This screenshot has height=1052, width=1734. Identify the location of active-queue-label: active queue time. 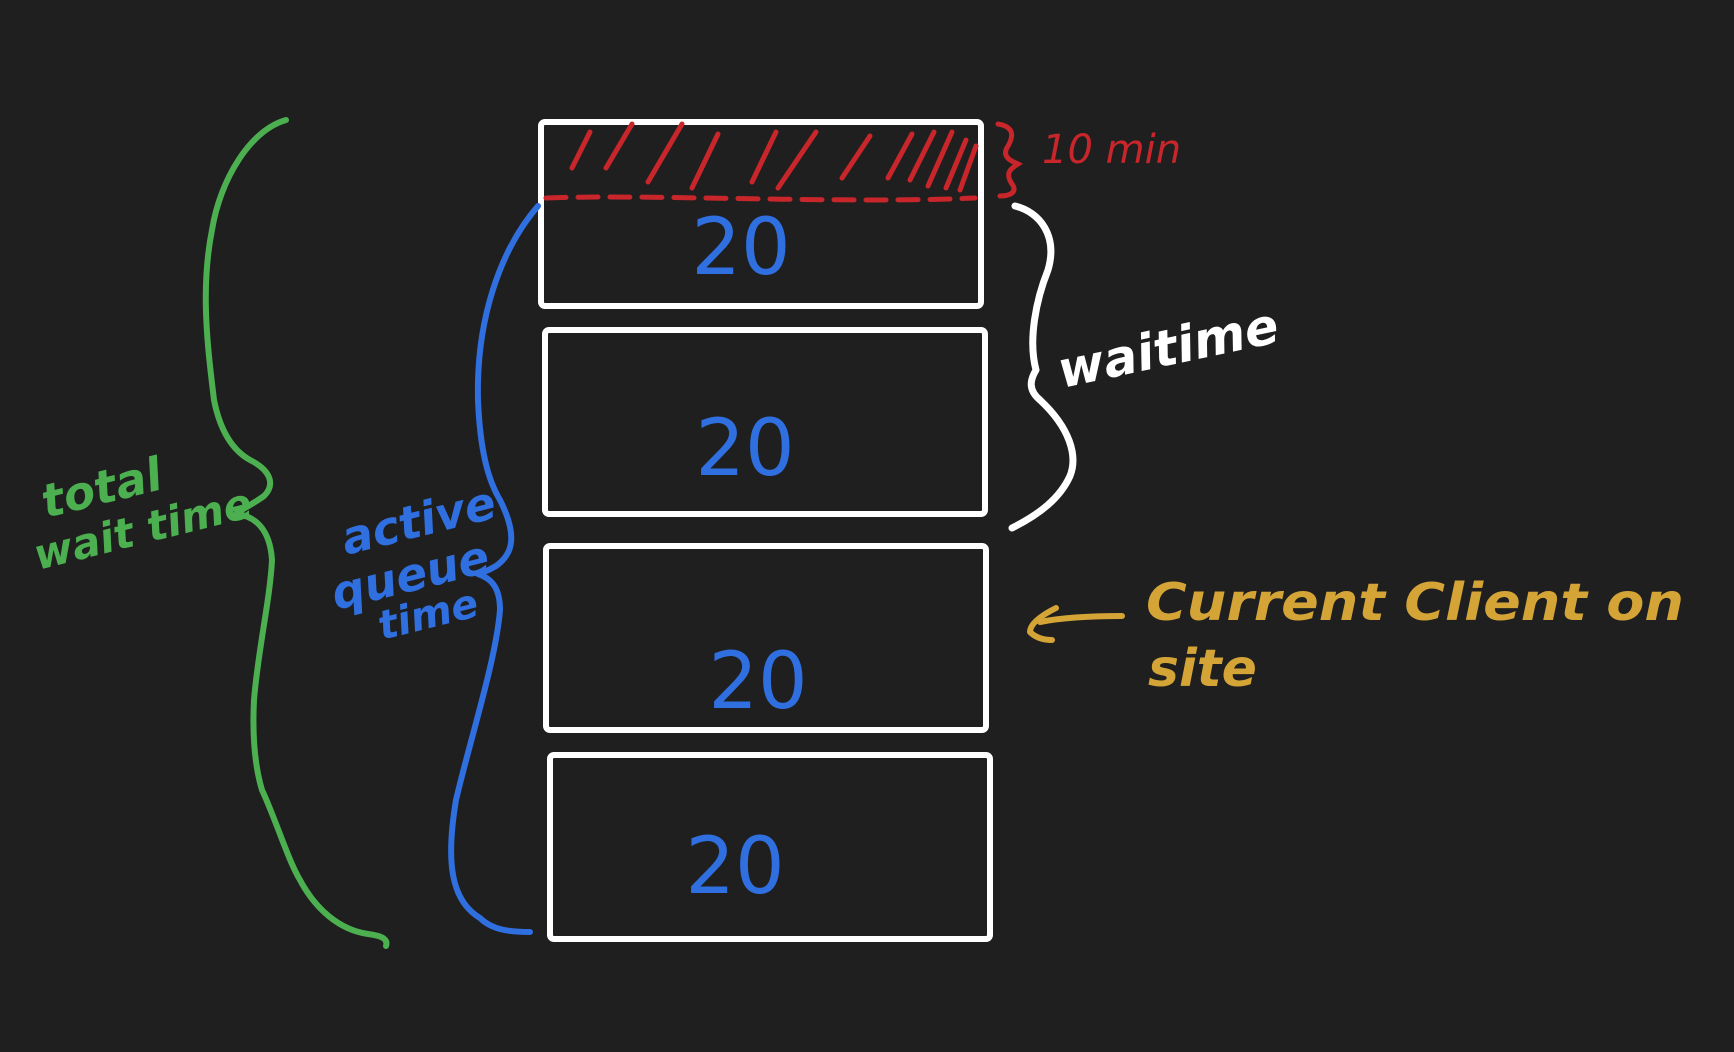
(414, 562).